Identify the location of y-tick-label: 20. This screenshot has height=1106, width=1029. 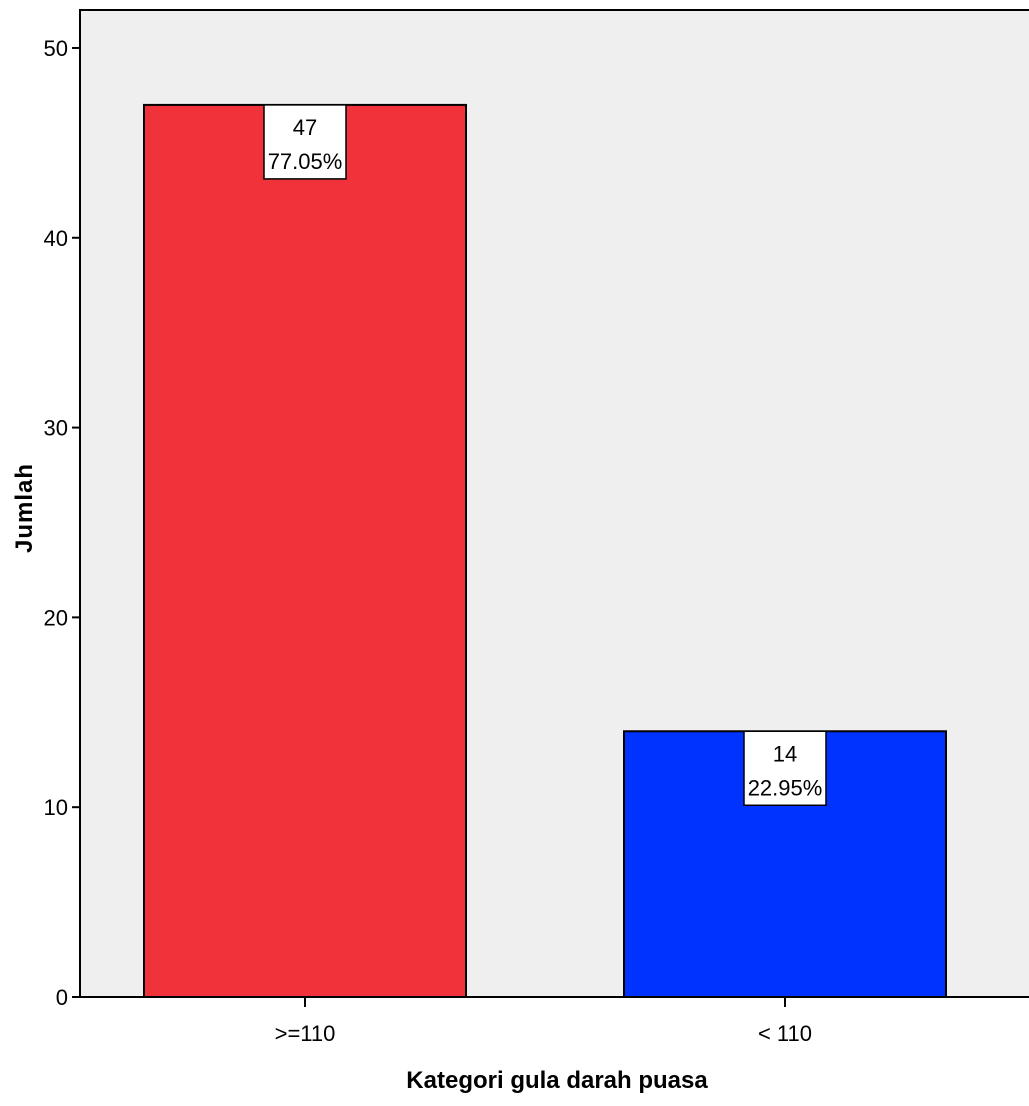
(56, 617).